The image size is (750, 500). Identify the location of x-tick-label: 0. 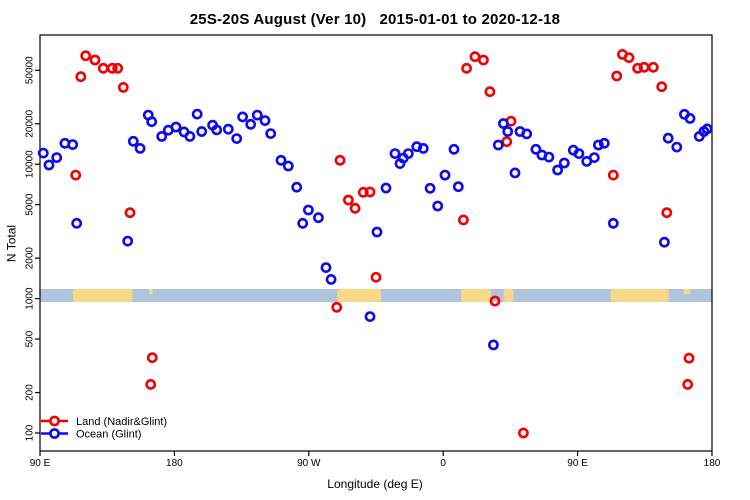
(443, 463).